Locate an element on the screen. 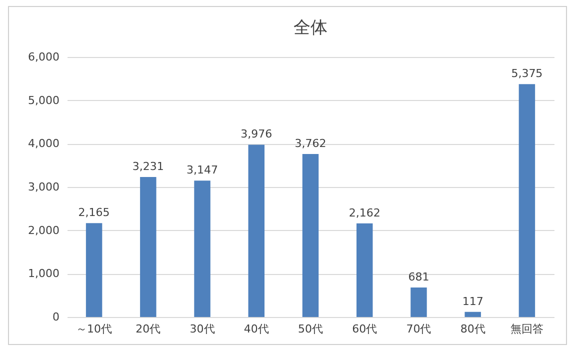 This screenshot has height=353, width=577. x-tick-label: 30代 is located at coordinates (202, 329).